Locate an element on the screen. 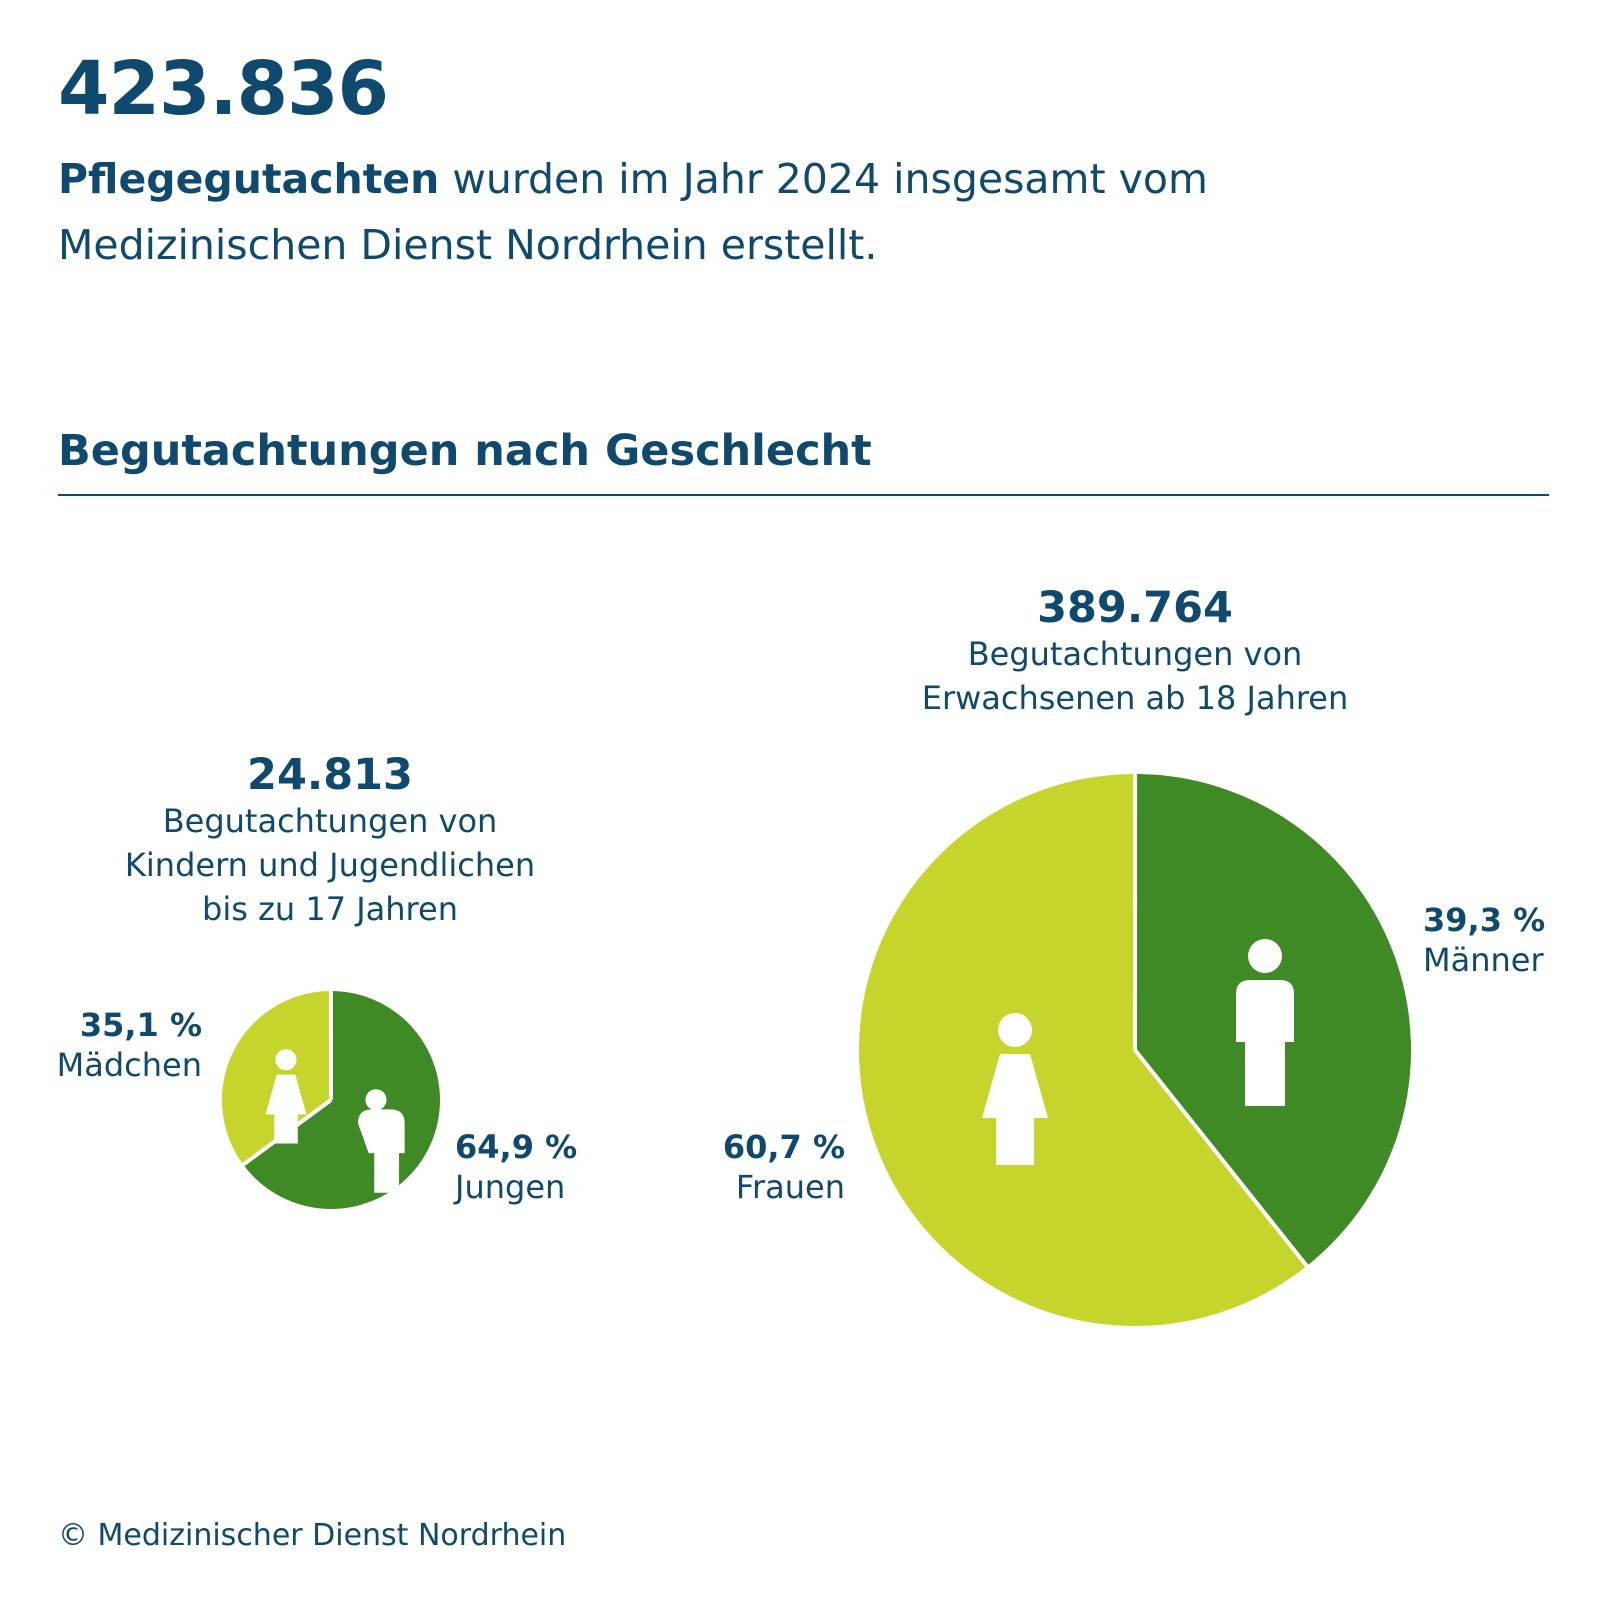 The image size is (1600, 1600). pie-slice-frauen is located at coordinates (1083, 1050).